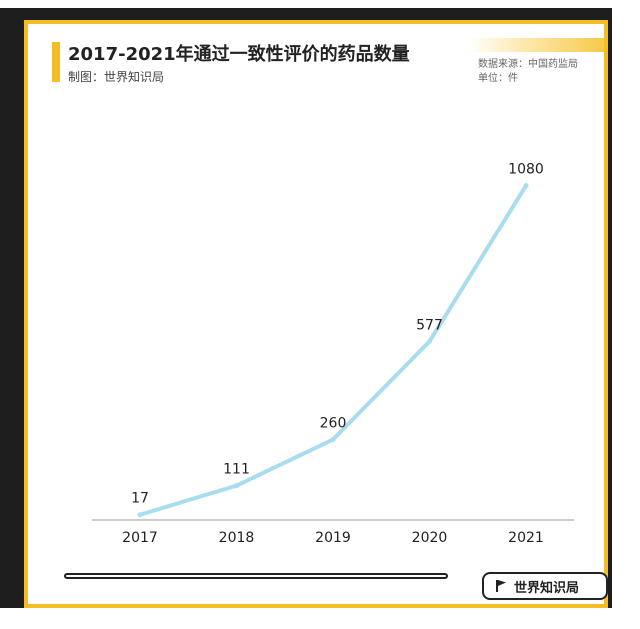 This screenshot has width=640, height=629. What do you see at coordinates (526, 186) in the screenshot?
I see `data-point-2021` at bounding box center [526, 186].